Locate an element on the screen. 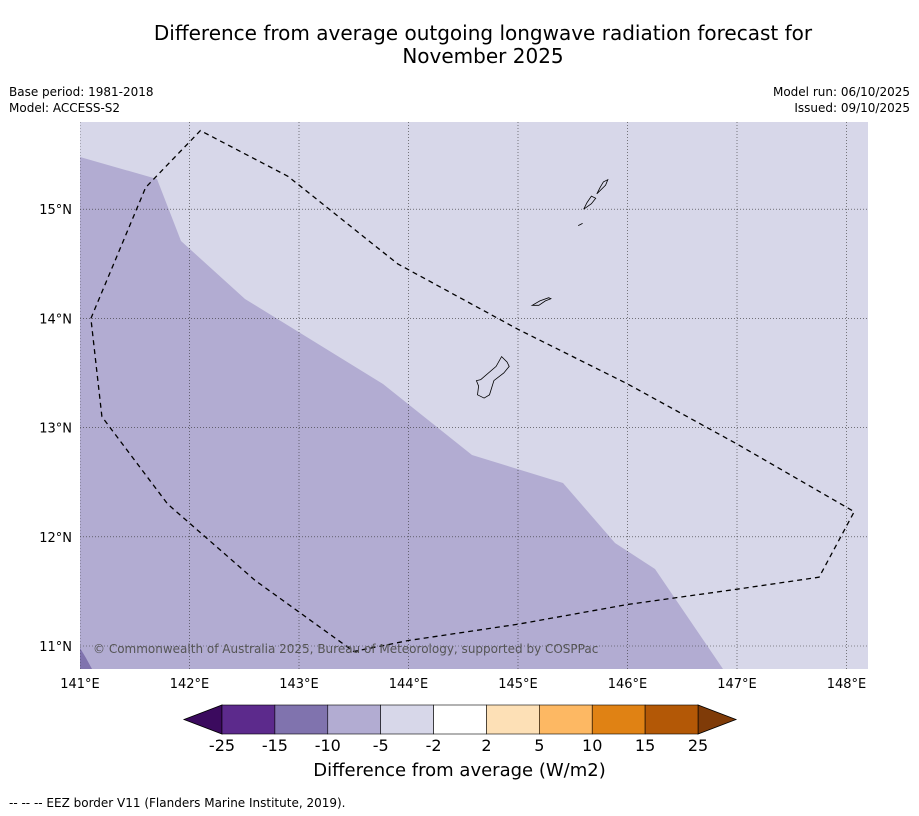 The height and width of the screenshot is (816, 919). colorbar-tick-label: 15 is located at coordinates (645, 745).